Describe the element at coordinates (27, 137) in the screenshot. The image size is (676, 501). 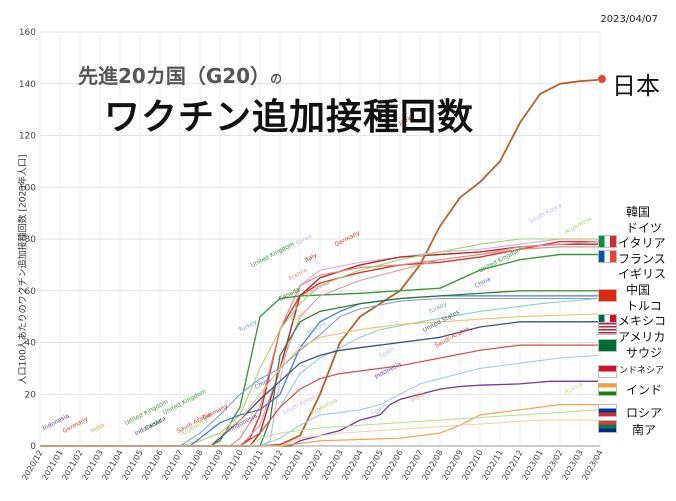
I see `y-tick-label: 120` at that location.